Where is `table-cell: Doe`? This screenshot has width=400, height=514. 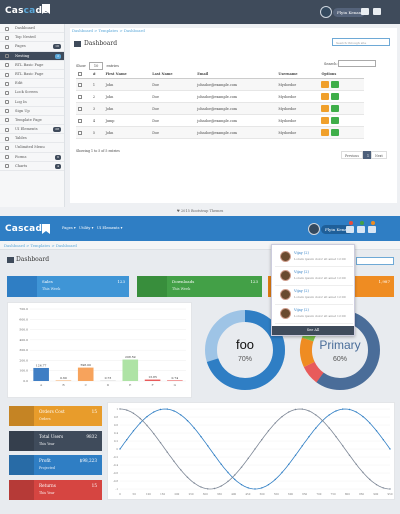
table-cell: Doe is located at coordinates (173, 120).